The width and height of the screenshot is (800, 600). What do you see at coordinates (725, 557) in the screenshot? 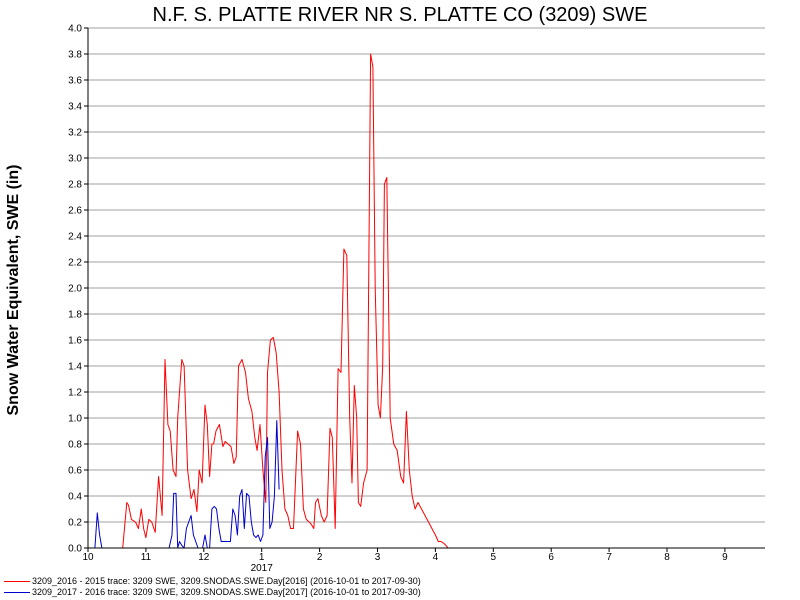
I see `x-tick-label: 9` at bounding box center [725, 557].